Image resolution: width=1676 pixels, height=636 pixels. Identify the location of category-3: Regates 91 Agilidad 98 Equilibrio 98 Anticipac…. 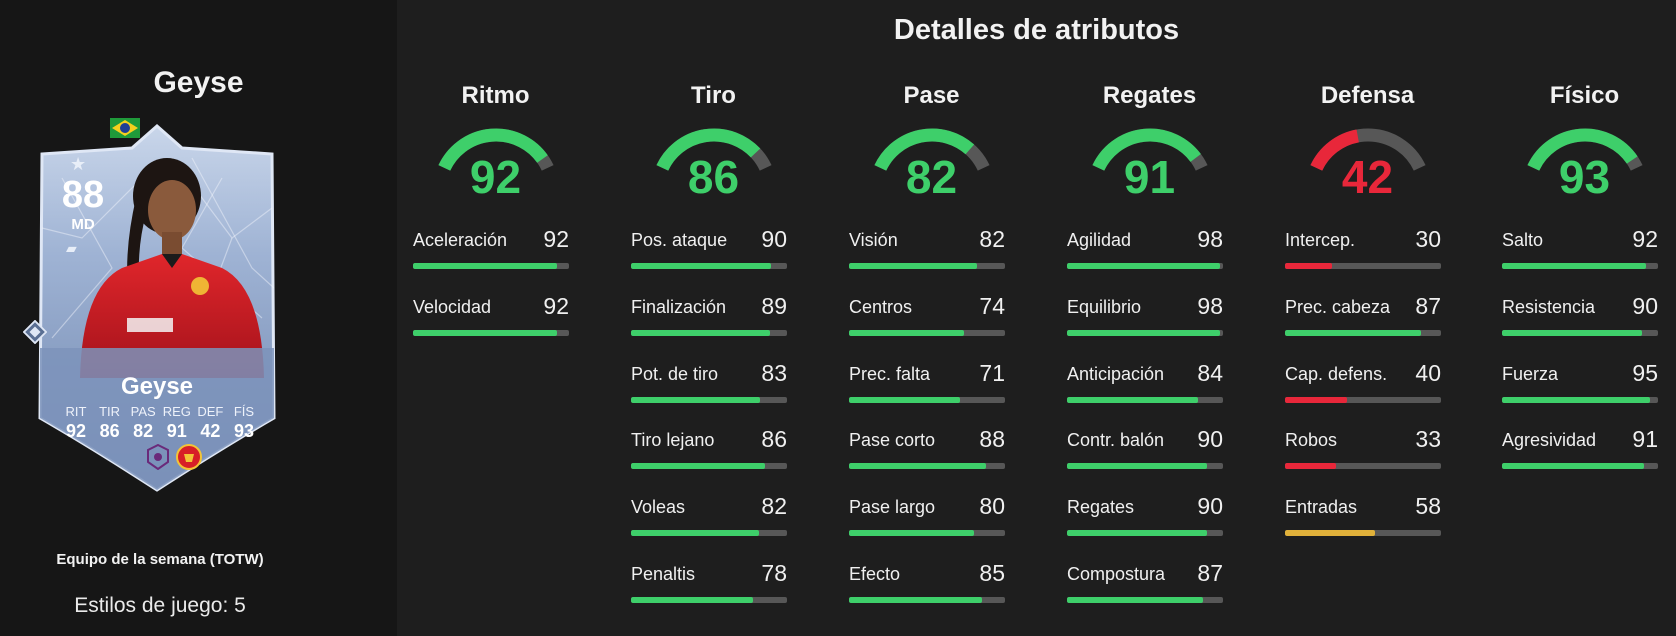
(1149, 341).